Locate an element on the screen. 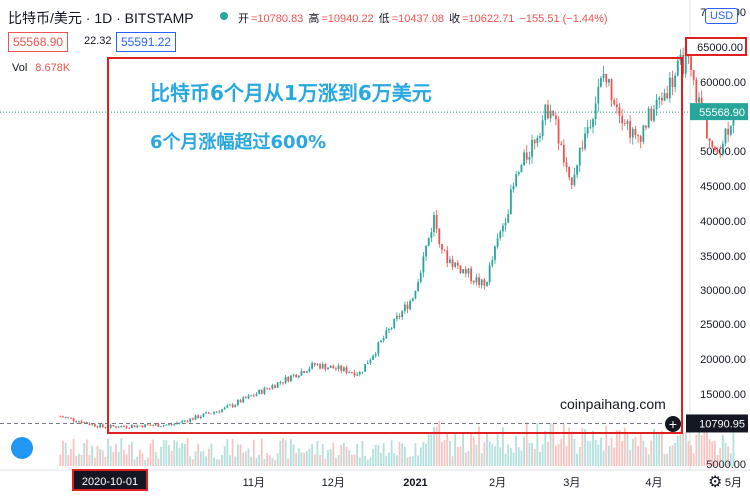 The image size is (750, 498). y-tick-label: 30000.00 is located at coordinates (723, 291).